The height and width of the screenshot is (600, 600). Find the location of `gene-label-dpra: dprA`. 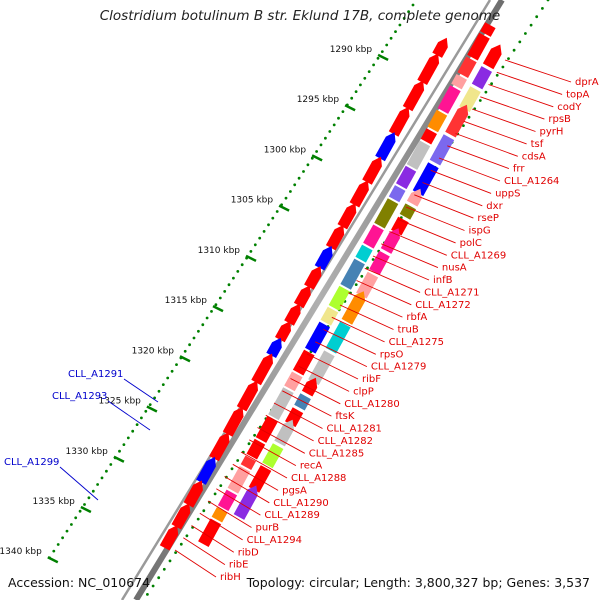

gene-label-dpra: dprA is located at coordinates (587, 82).